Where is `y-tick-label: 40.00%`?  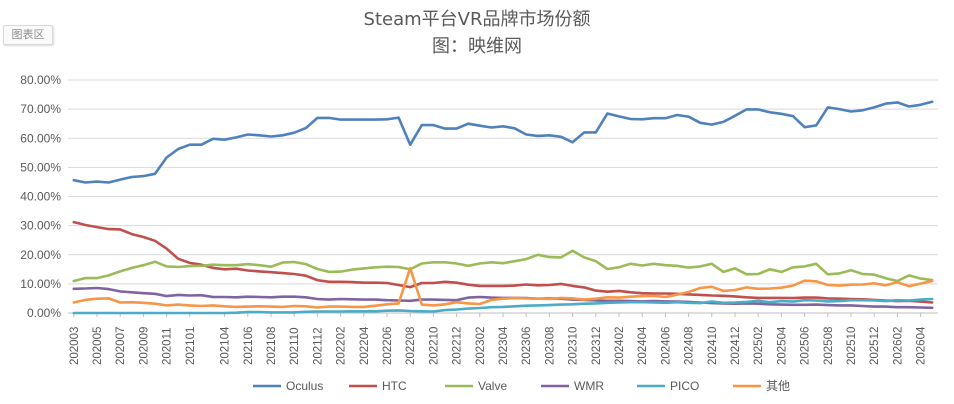
y-tick-label: 40.00% is located at coordinates (40, 197).